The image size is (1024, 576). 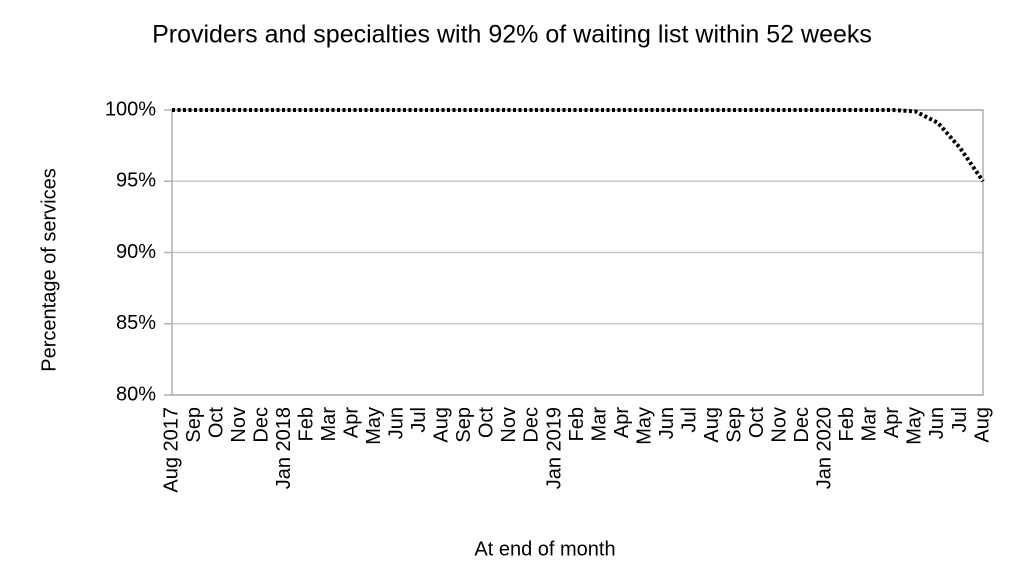 What do you see at coordinates (578, 145) in the screenshot?
I see `data-line` at bounding box center [578, 145].